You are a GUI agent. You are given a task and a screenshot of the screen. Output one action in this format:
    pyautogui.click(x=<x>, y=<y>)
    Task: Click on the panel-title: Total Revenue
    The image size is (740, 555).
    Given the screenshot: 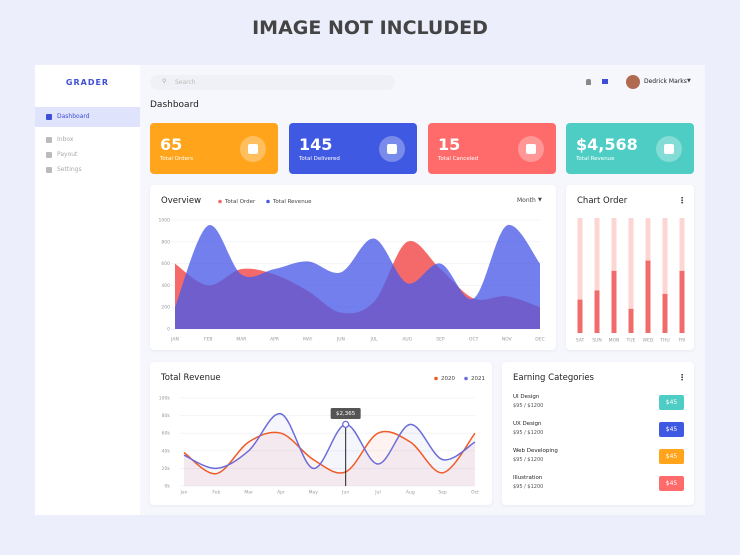 What is the action you would take?
    pyautogui.click(x=191, y=378)
    